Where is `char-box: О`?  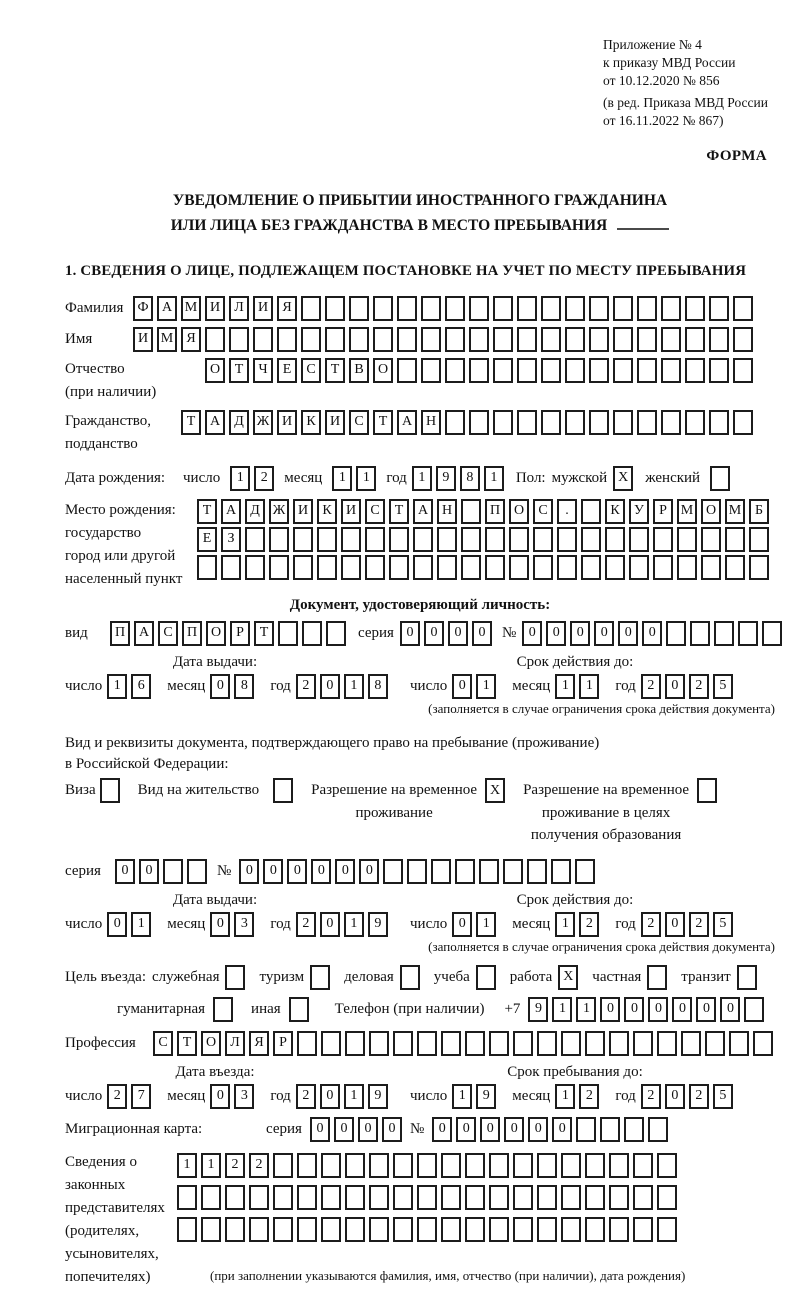 char-box: О is located at coordinates (519, 511).